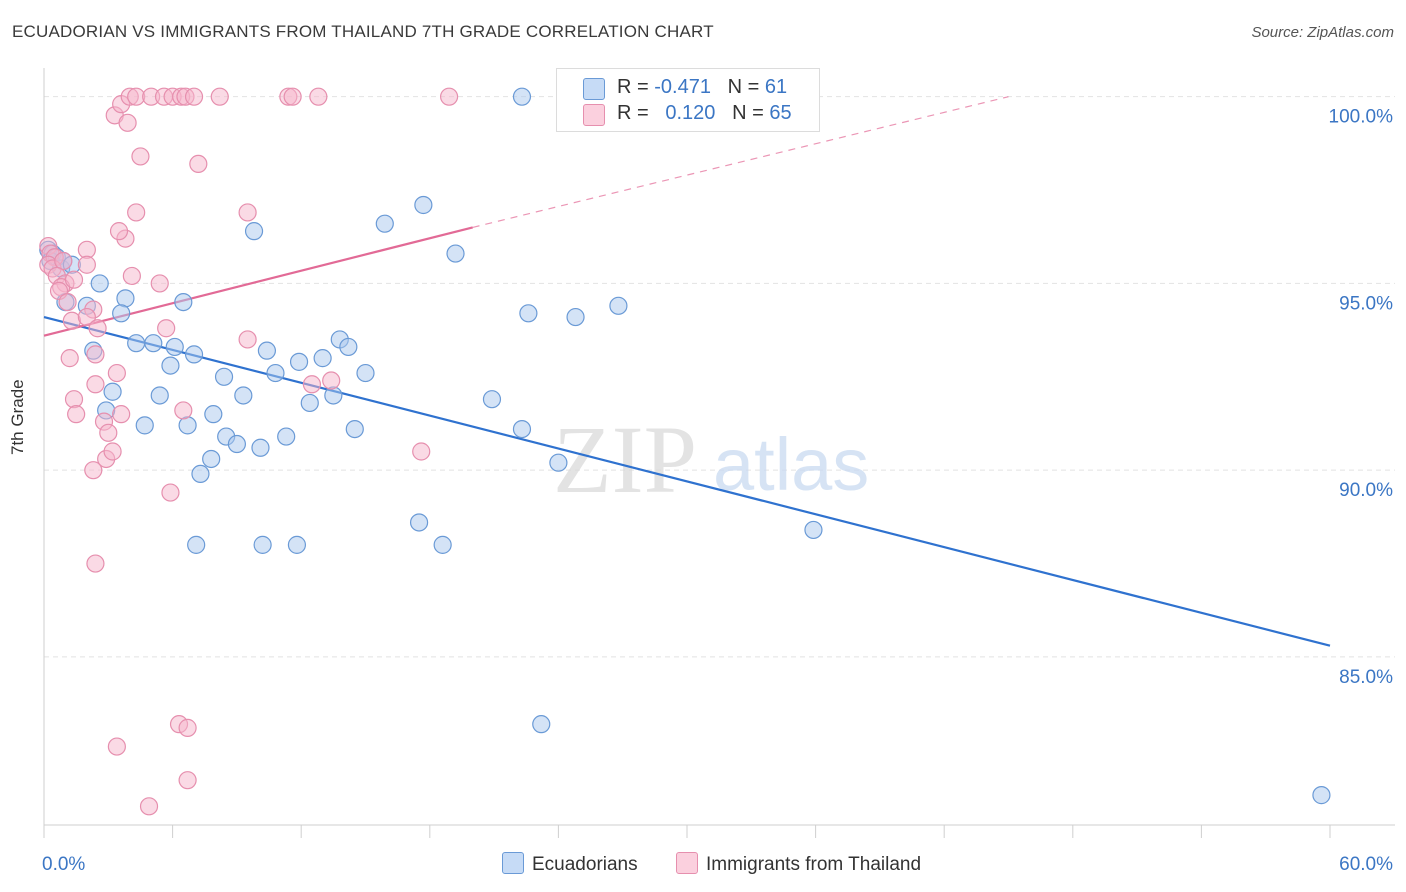 The height and width of the screenshot is (892, 1406). Describe the element at coordinates (633, 87) in the screenshot. I see `r-label: R =` at that location.